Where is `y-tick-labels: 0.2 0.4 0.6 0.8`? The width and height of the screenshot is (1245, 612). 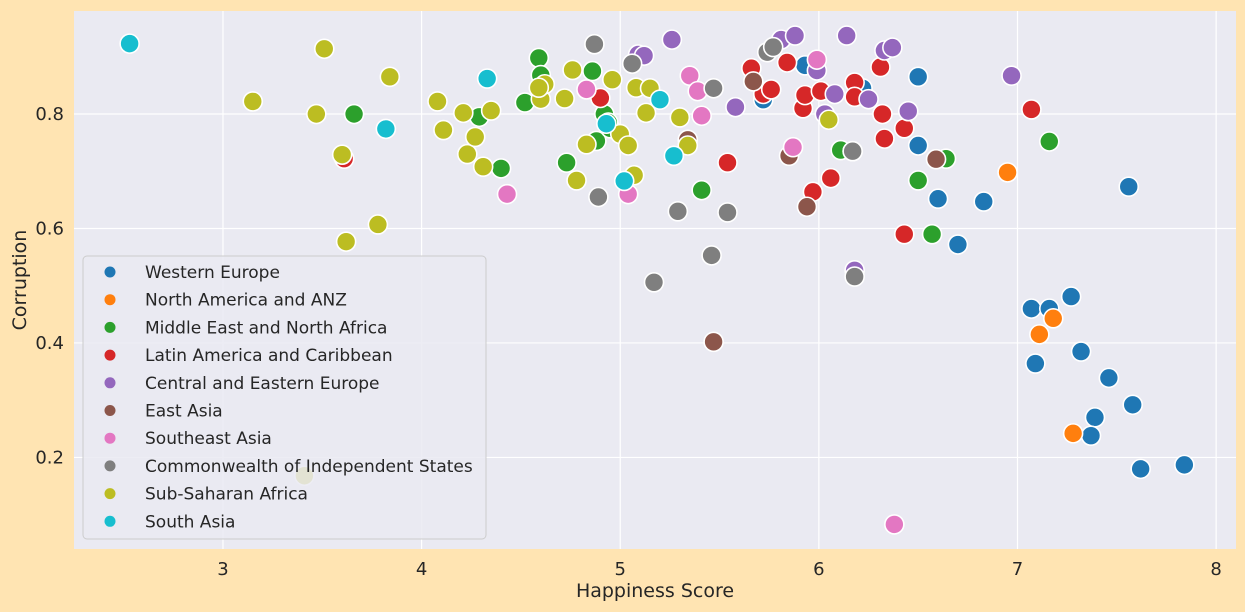 y-tick-labels: 0.2 0.4 0.6 0.8 is located at coordinates (49, 286).